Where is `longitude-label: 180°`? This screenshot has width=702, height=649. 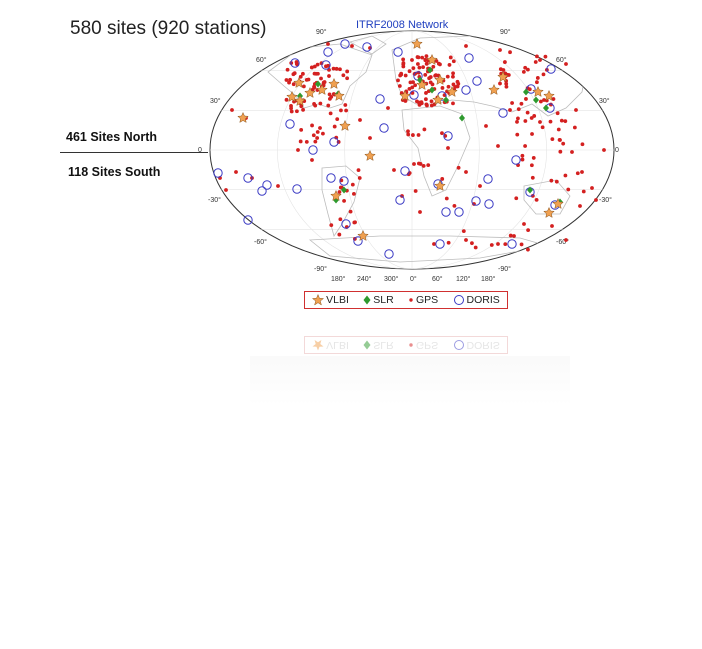 longitude-label: 180° is located at coordinates (338, 279).